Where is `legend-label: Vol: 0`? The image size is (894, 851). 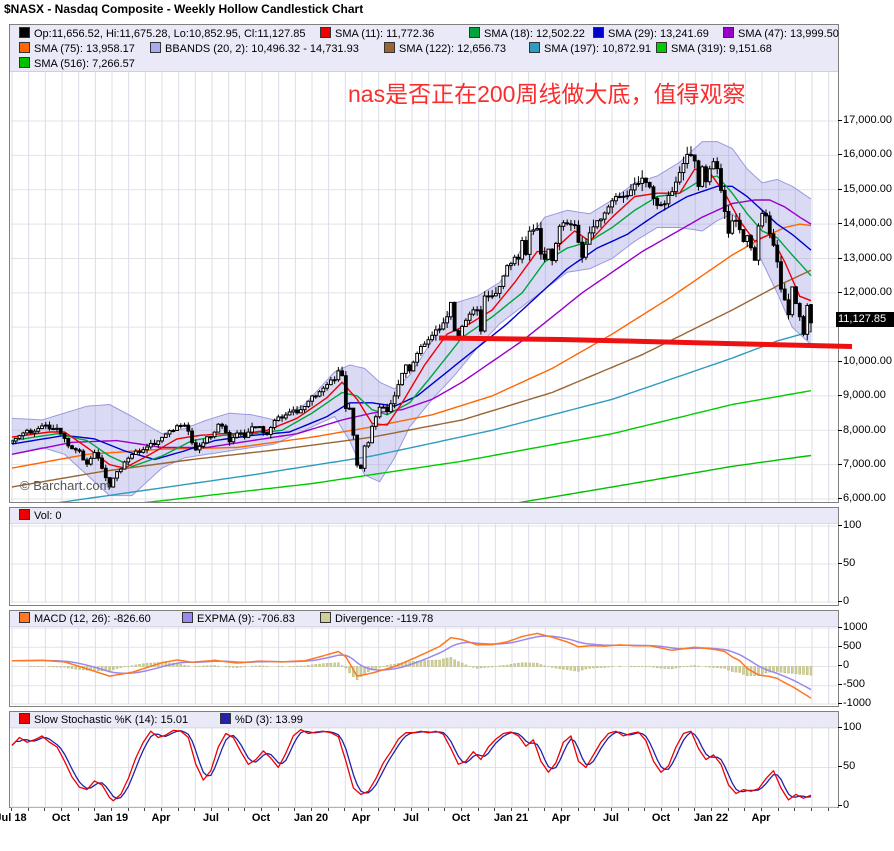 legend-label: Vol: 0 is located at coordinates (48, 516).